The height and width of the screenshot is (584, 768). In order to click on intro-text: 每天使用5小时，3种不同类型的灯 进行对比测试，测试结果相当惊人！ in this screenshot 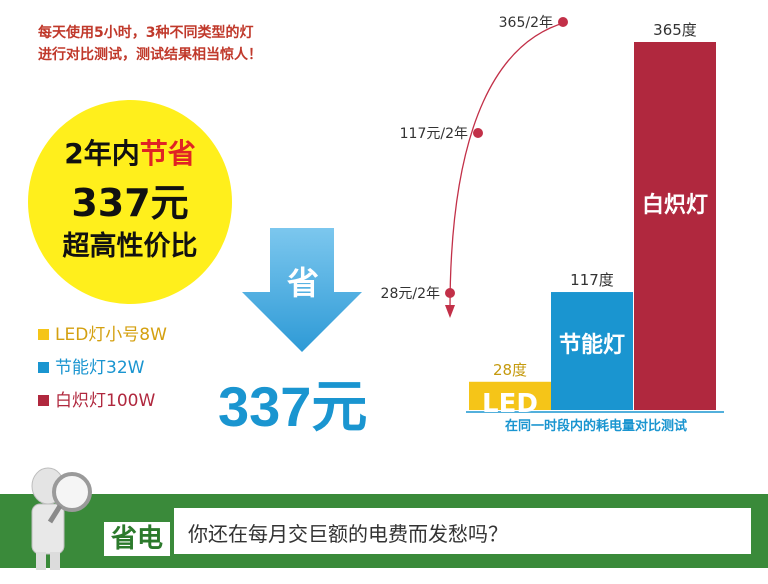, I will do `click(203, 44)`.